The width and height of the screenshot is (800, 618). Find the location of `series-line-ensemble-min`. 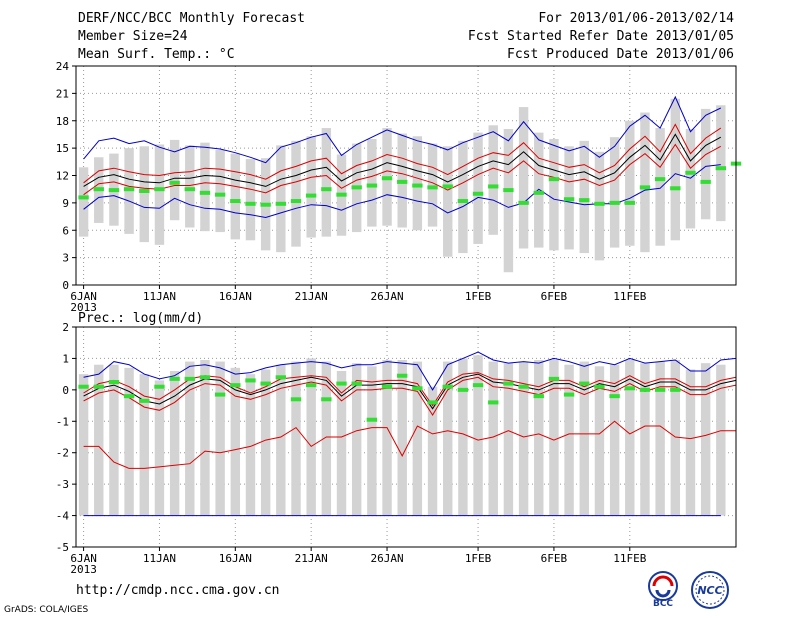

series-line-ensemble-min is located at coordinates (409, 444).